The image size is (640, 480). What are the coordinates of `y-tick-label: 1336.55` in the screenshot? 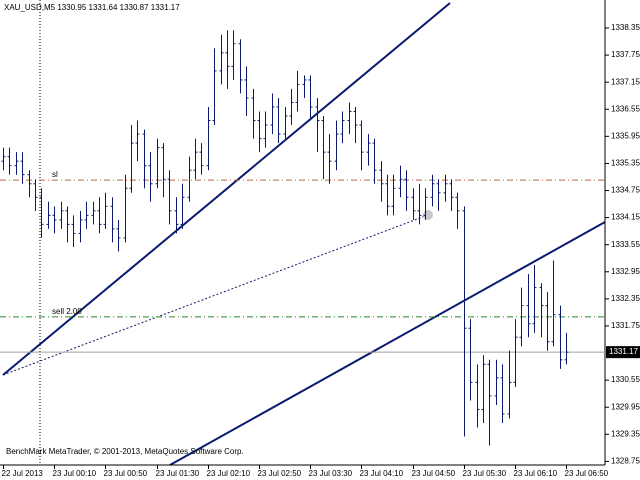 It's located at (625, 108).